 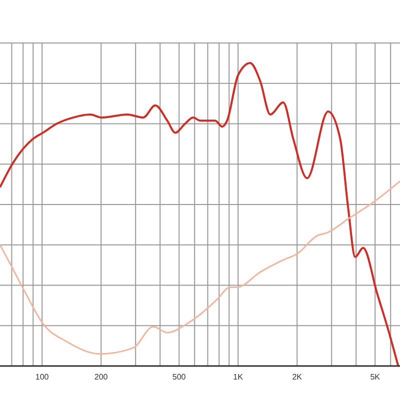 I want to click on x-tick-label: 1K, so click(x=238, y=377).